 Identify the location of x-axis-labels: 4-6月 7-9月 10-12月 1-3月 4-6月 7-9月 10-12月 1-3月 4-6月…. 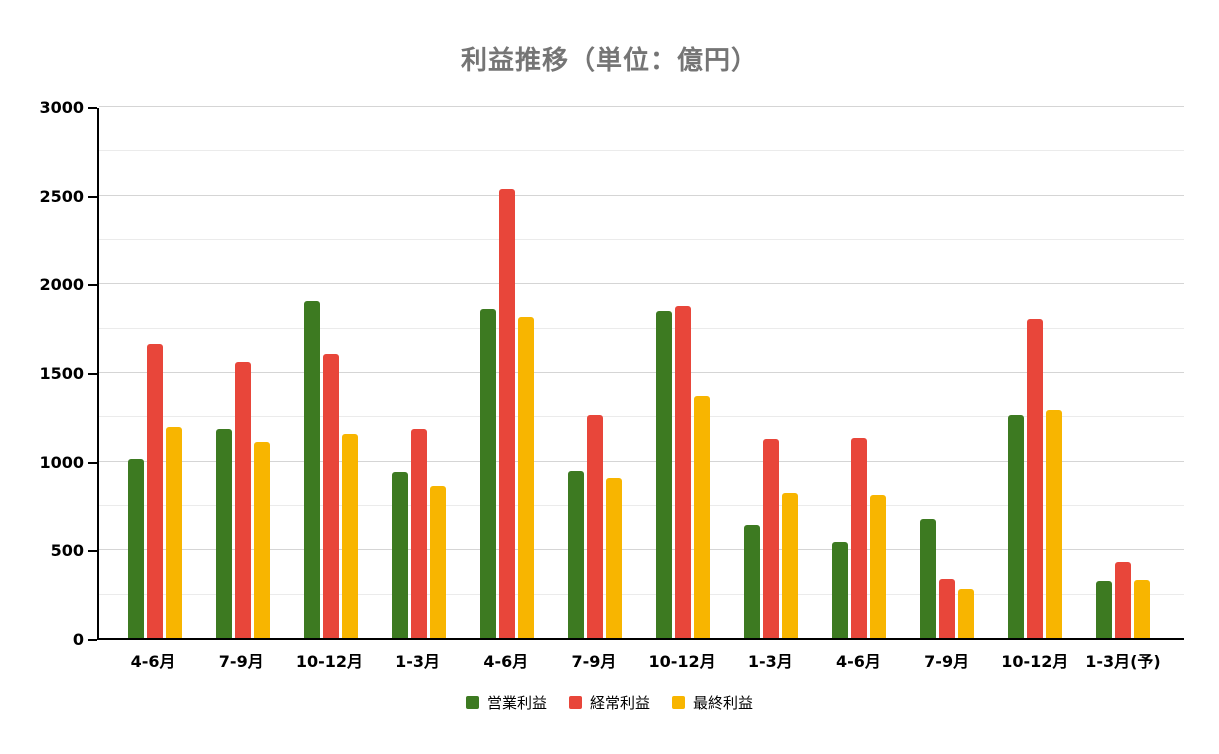
(640, 660).